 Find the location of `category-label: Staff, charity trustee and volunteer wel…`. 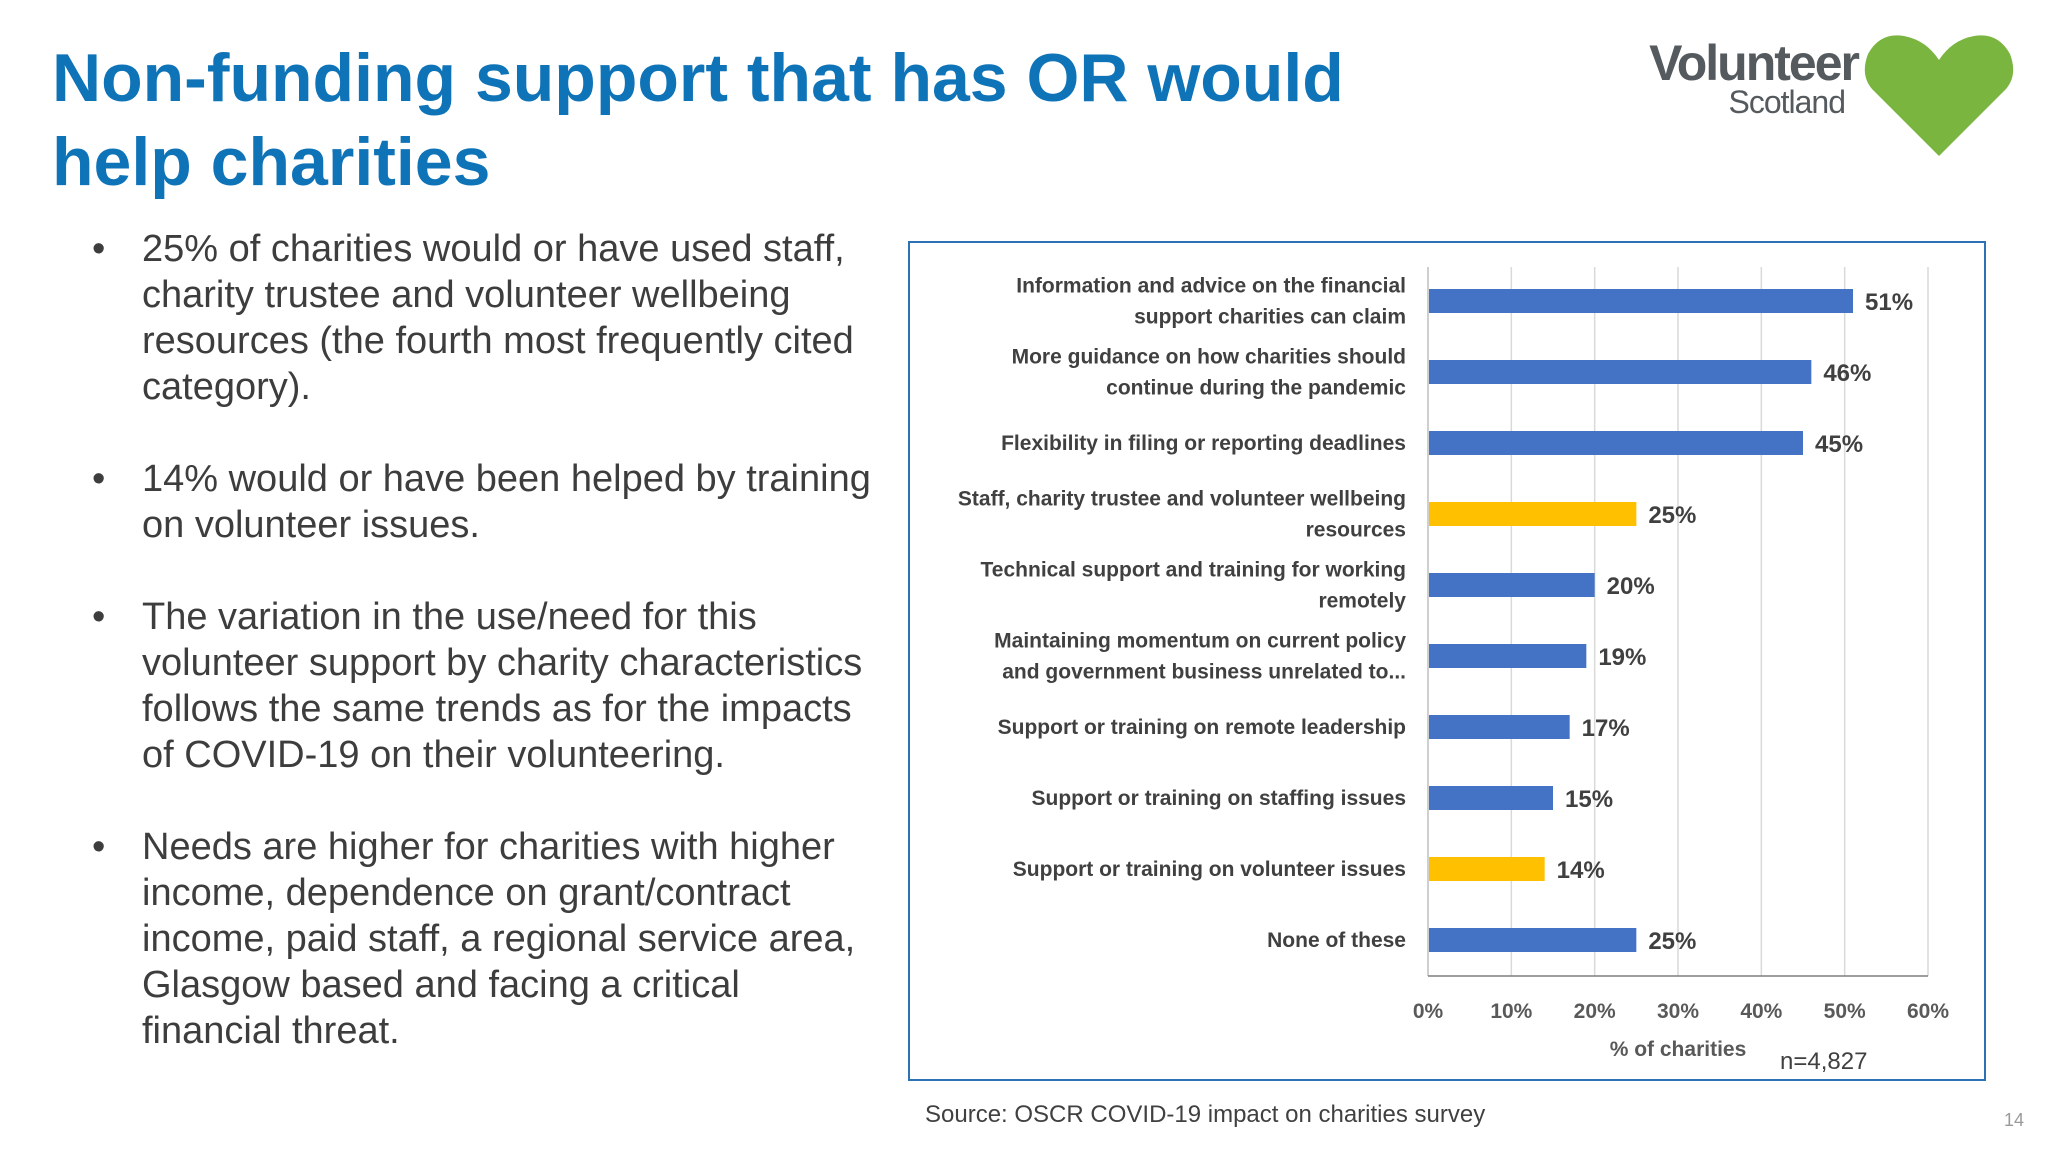

category-label: Staff, charity trustee and volunteer wel… is located at coordinates (1182, 499).